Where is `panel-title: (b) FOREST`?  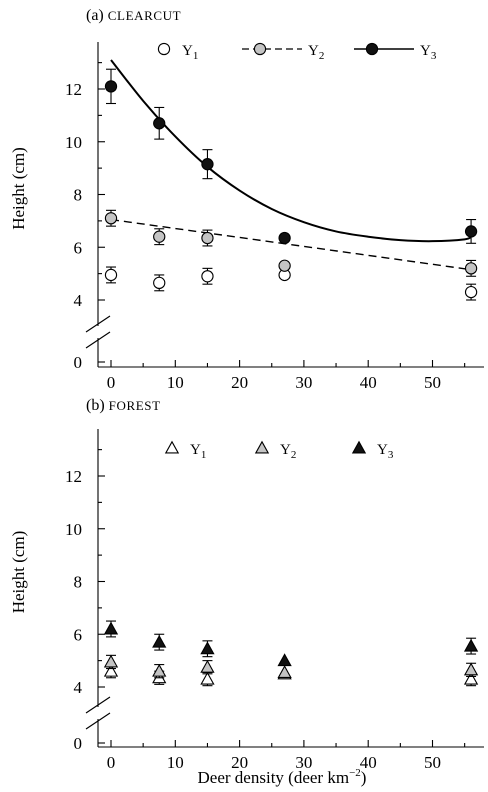 panel-title: (b) FOREST is located at coordinates (123, 405).